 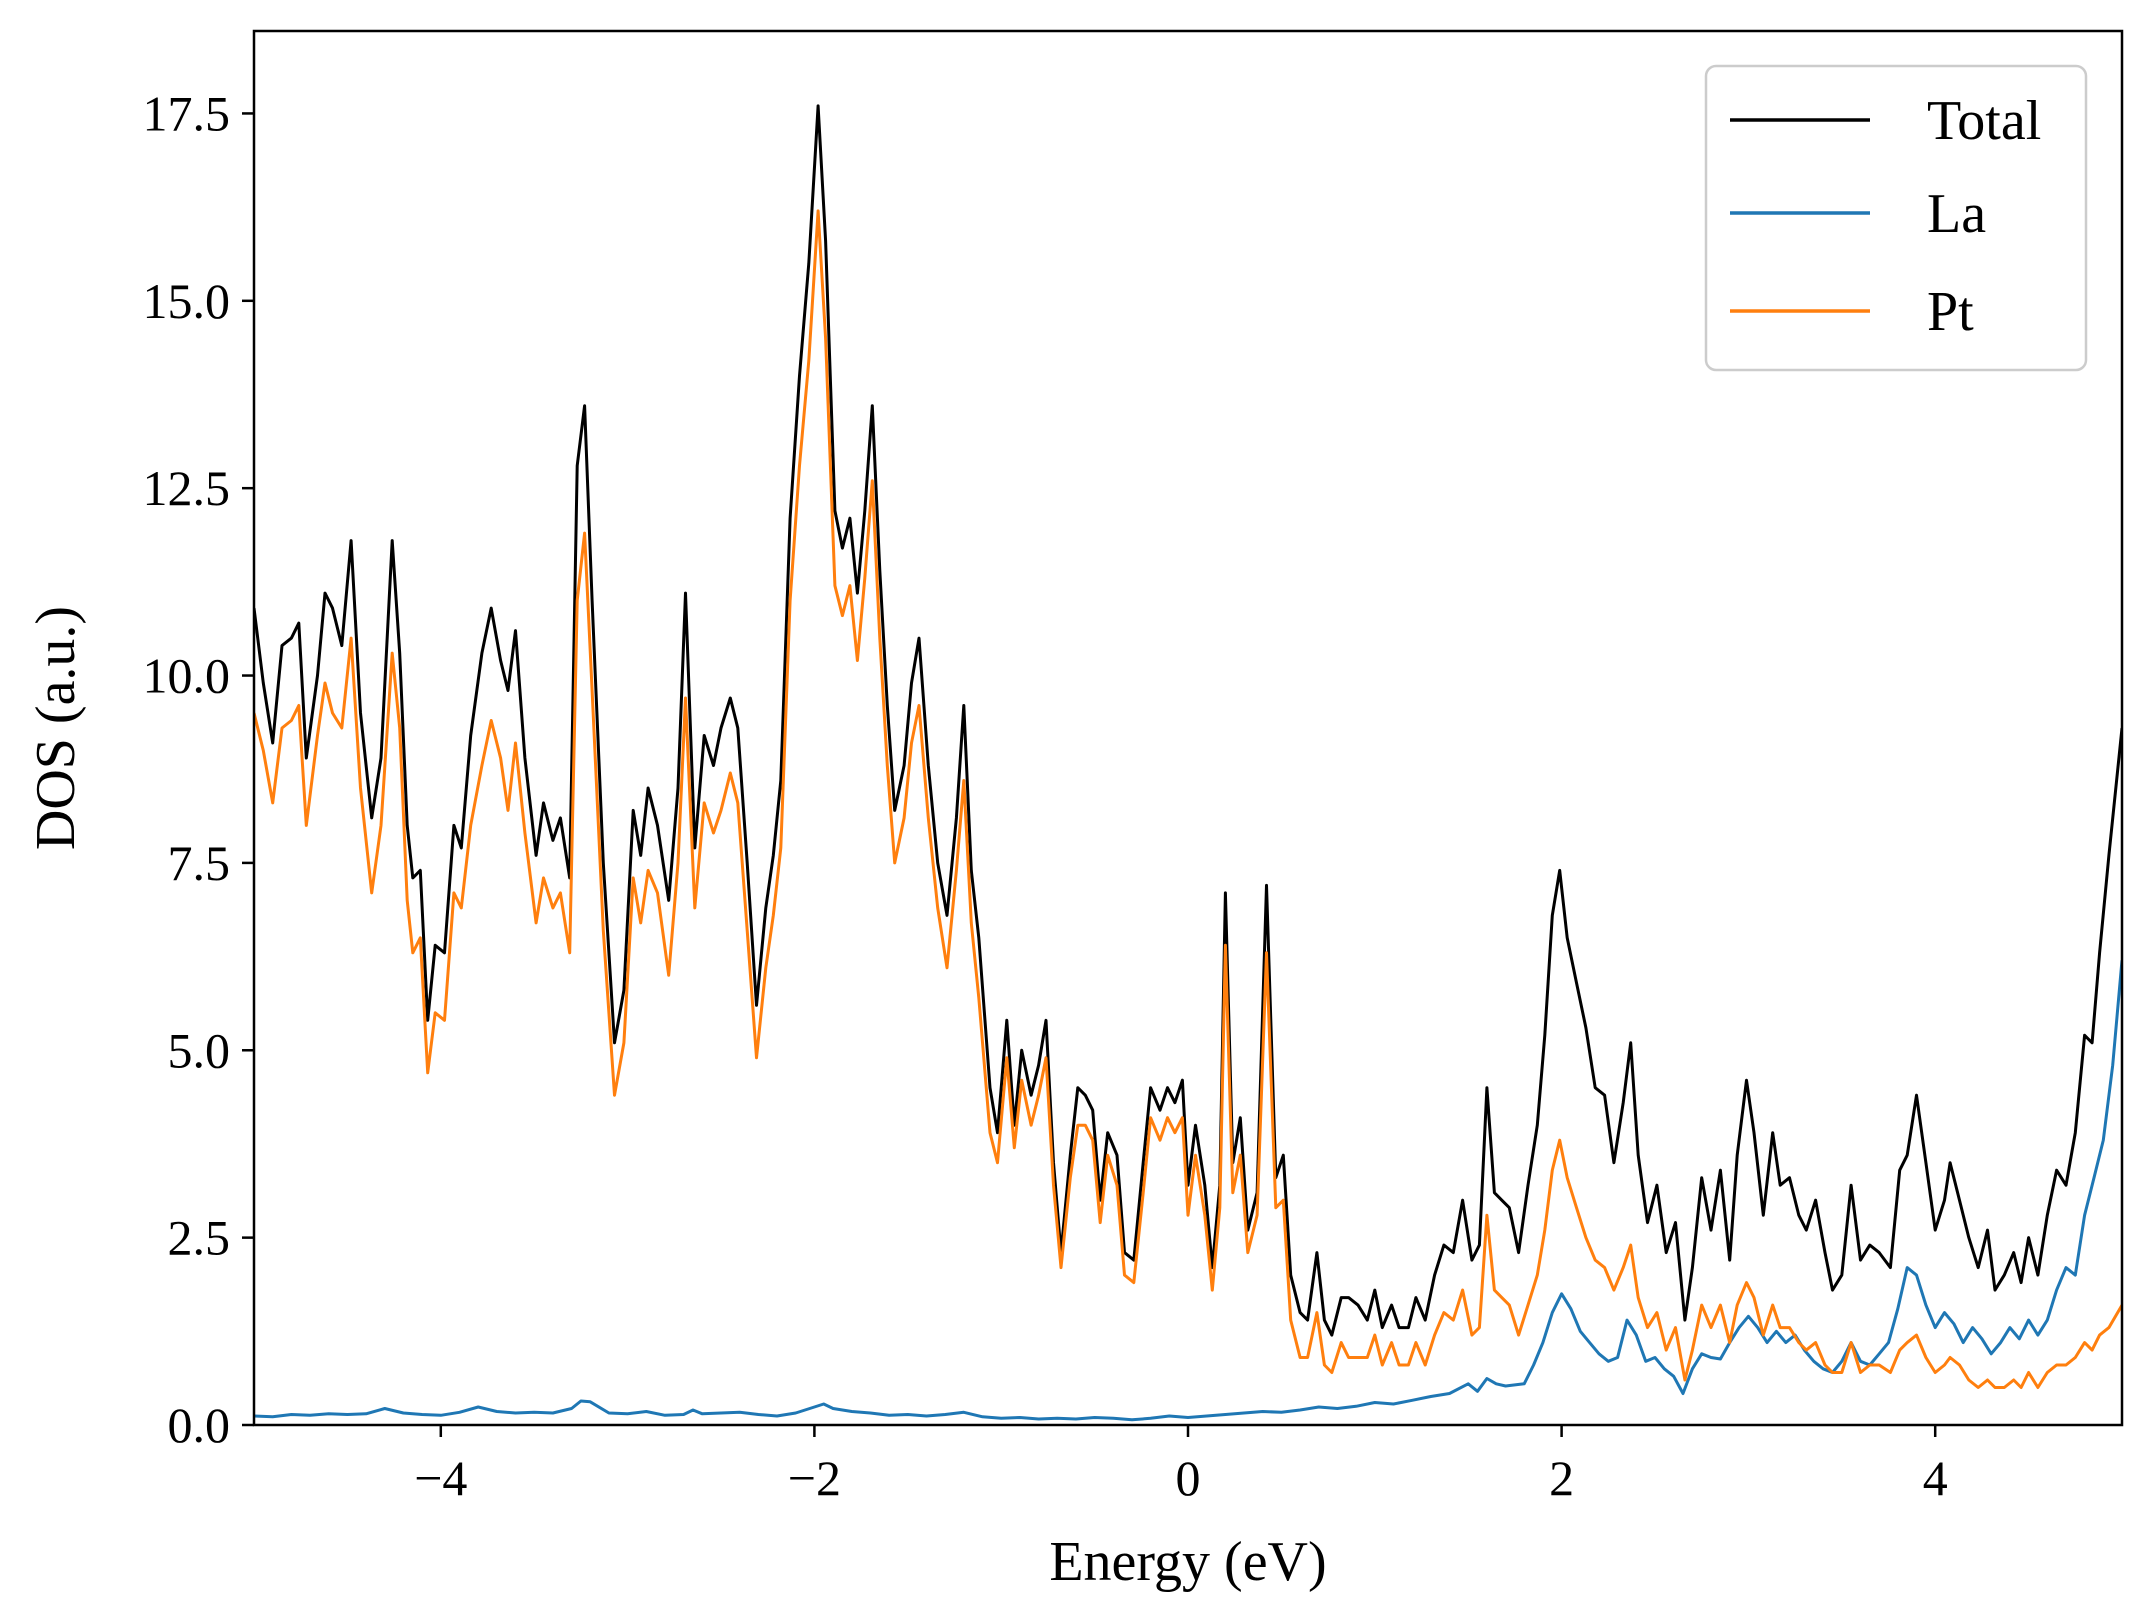 What do you see at coordinates (187, 676) in the screenshot?
I see `y-tick-label: 10.0` at bounding box center [187, 676].